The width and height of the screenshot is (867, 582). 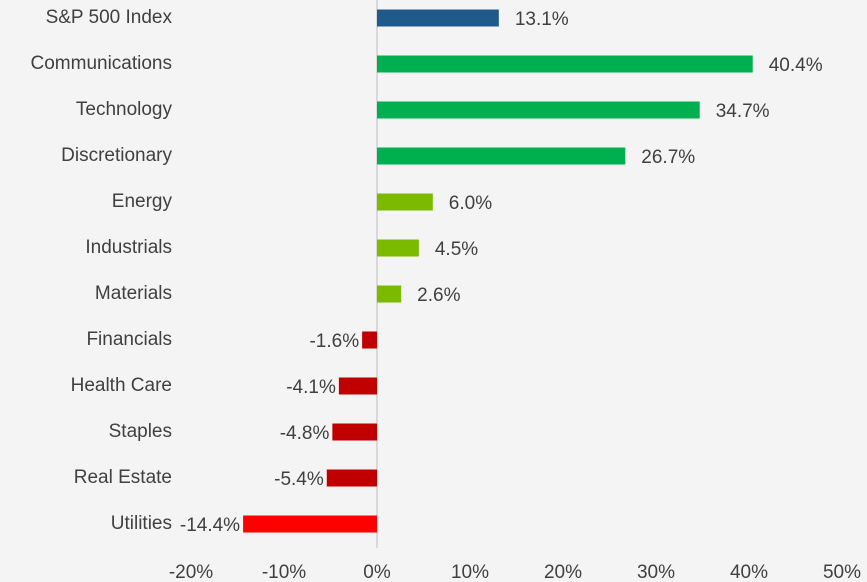 What do you see at coordinates (124, 109) in the screenshot?
I see `category-label: Technology` at bounding box center [124, 109].